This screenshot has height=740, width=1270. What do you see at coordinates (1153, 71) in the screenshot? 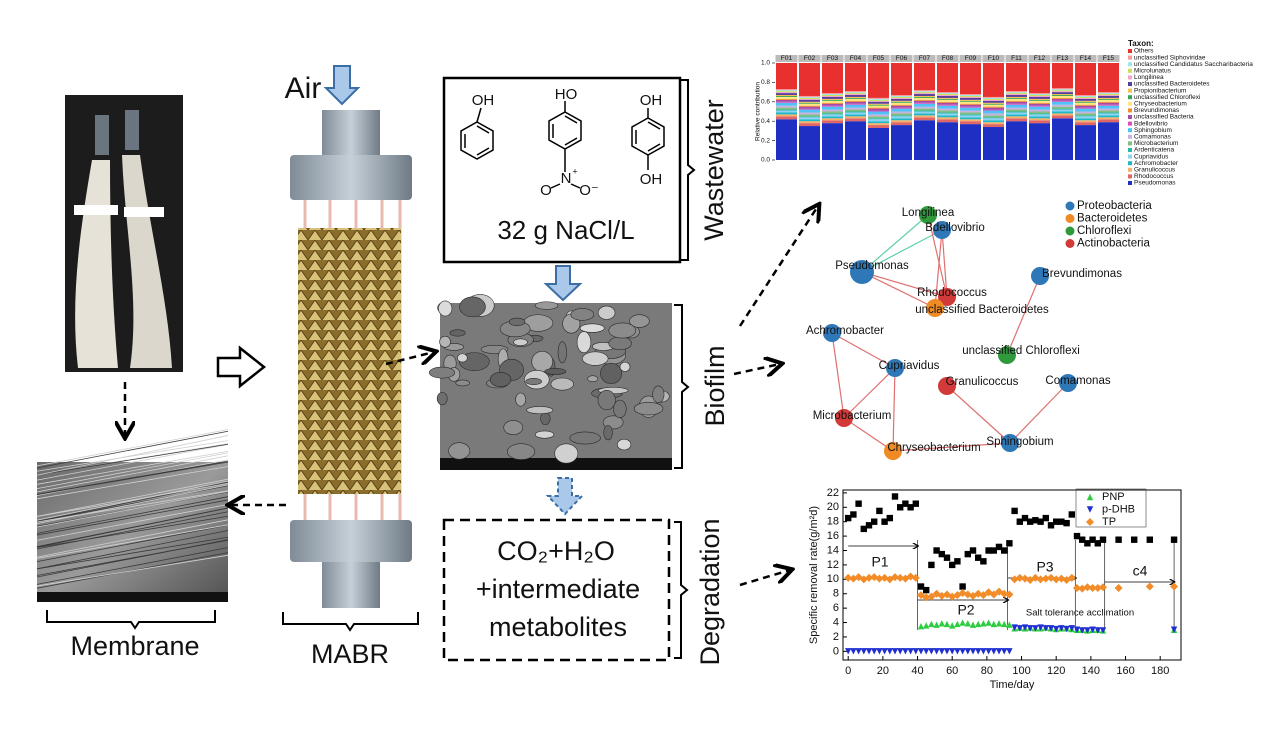
I see `legend-label: Microlunatus` at bounding box center [1153, 71].